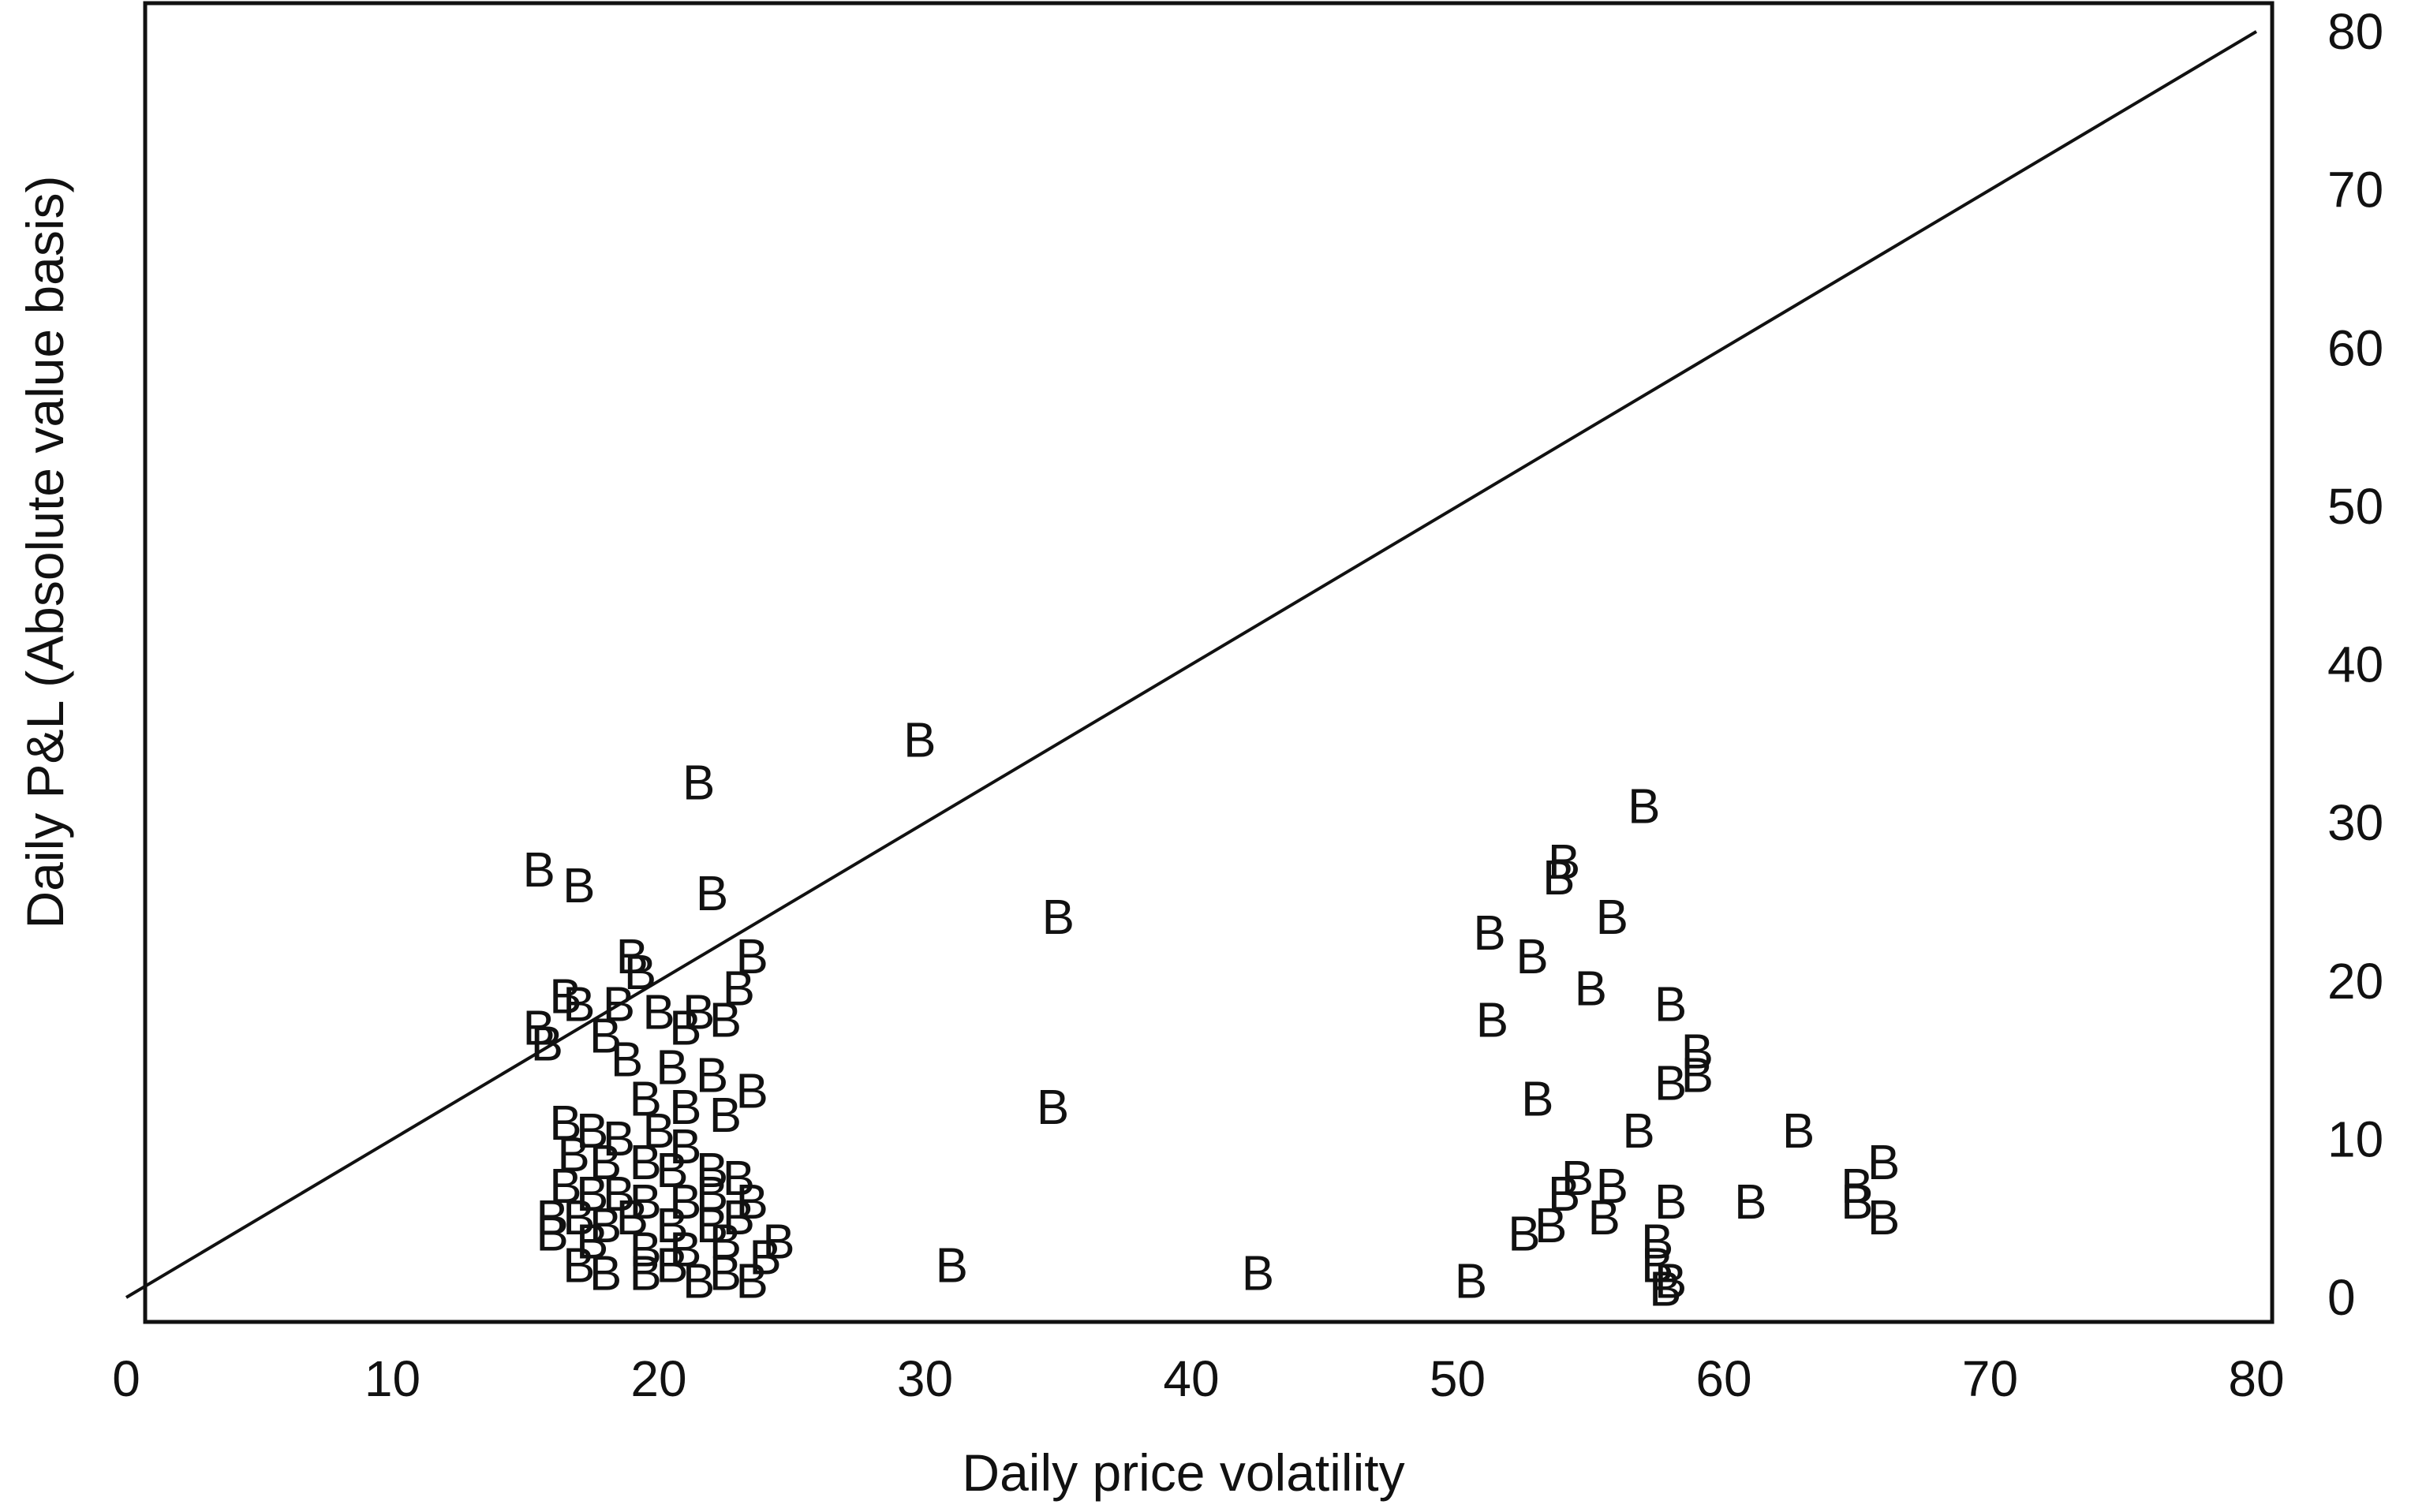 This screenshot has height=1512, width=2426. Describe the element at coordinates (392, 1378) in the screenshot. I see `x-tick-label: 10` at that location.